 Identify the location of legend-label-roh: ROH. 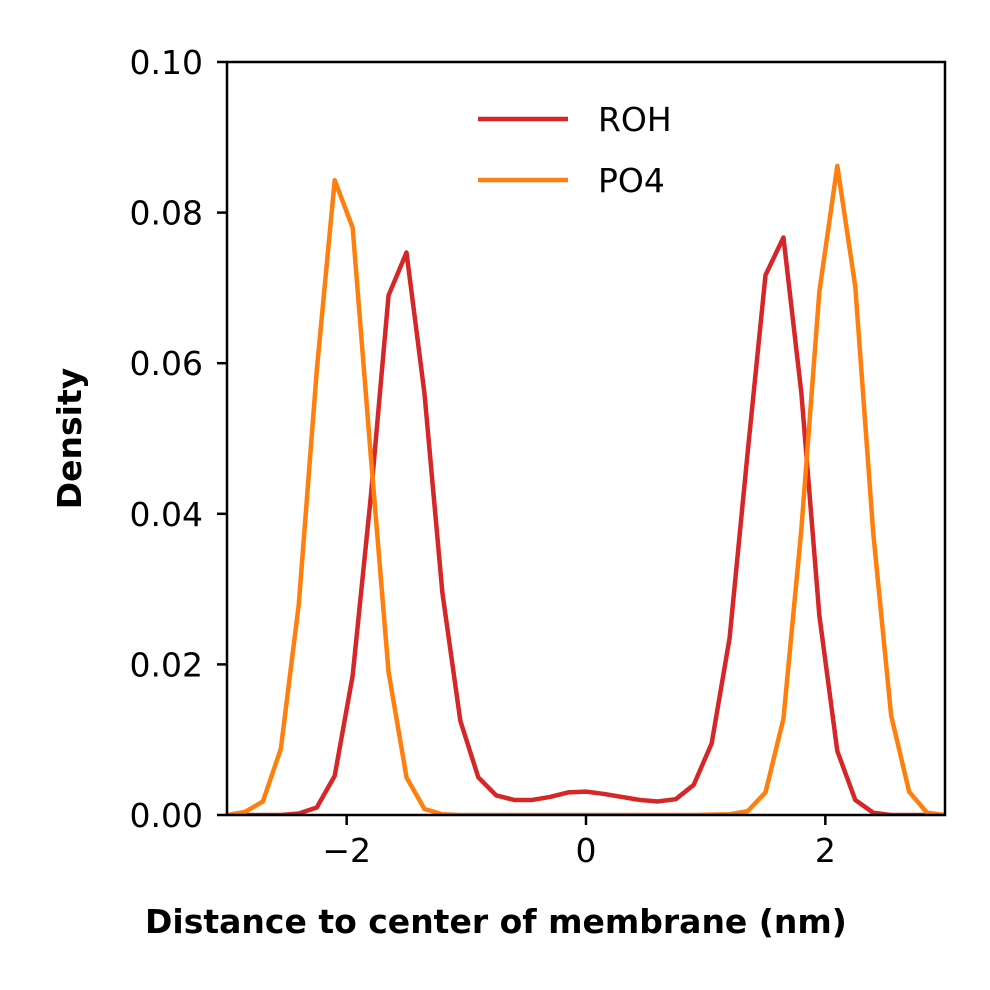
(635, 119).